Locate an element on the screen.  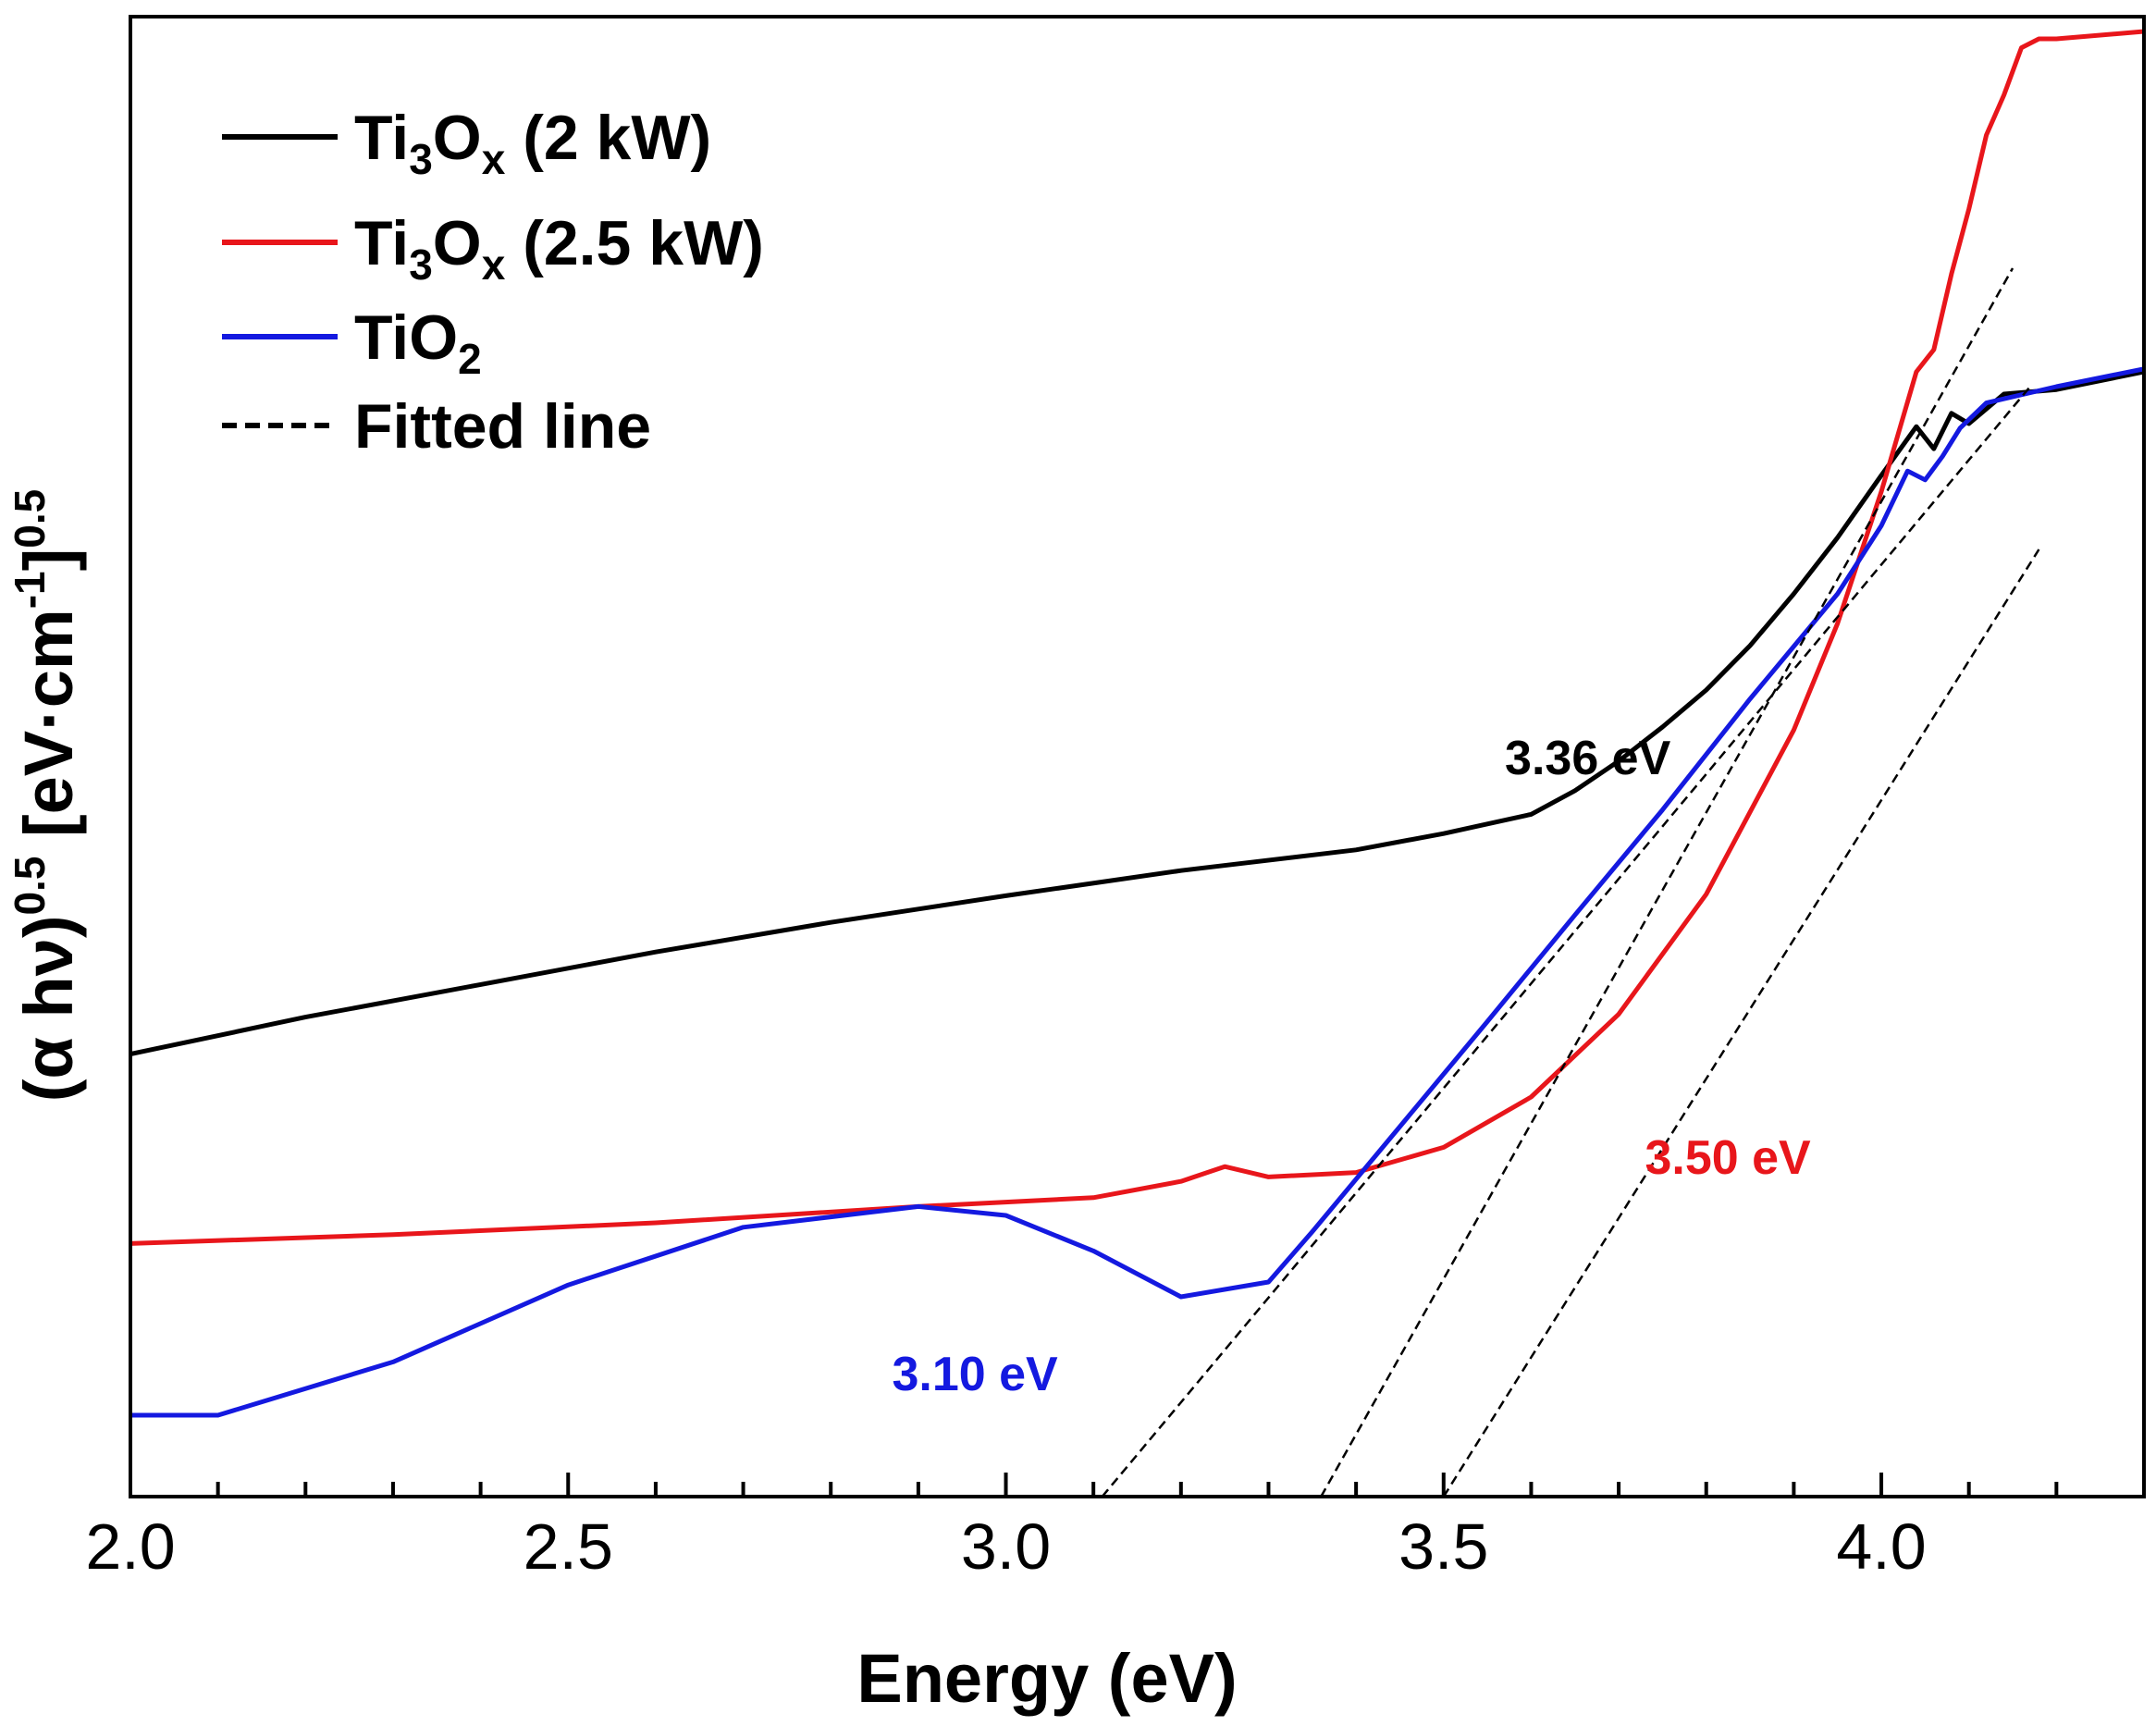
legend-item-fitted-line: Fitted line is located at coordinates (437, 426).